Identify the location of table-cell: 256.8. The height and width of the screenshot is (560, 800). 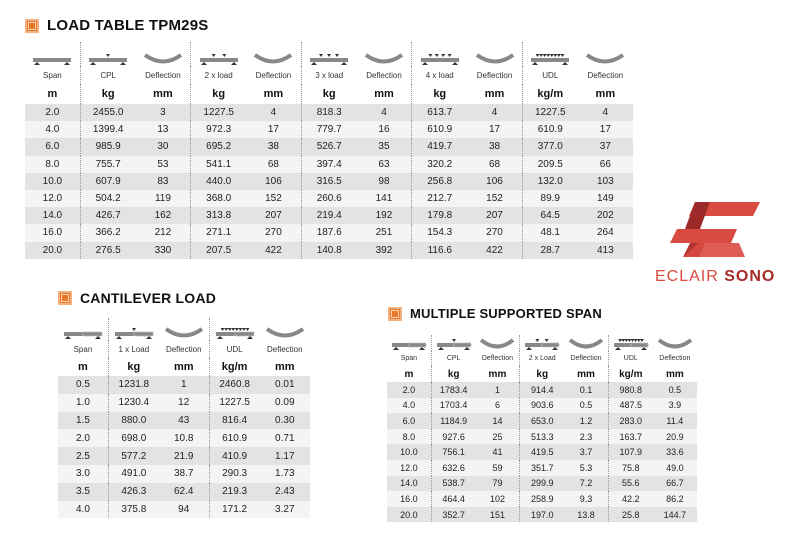
(439, 181).